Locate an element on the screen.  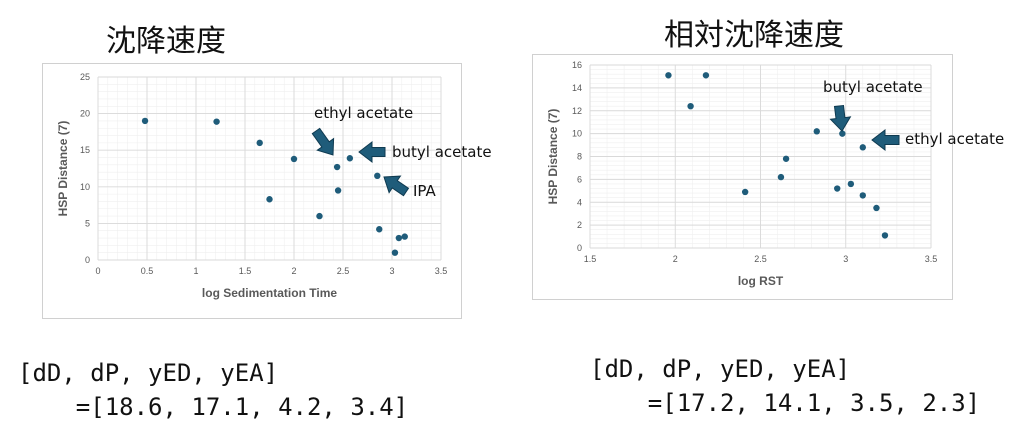
chart-heading-sedimentation: 沈降速度 is located at coordinates (166, 41).